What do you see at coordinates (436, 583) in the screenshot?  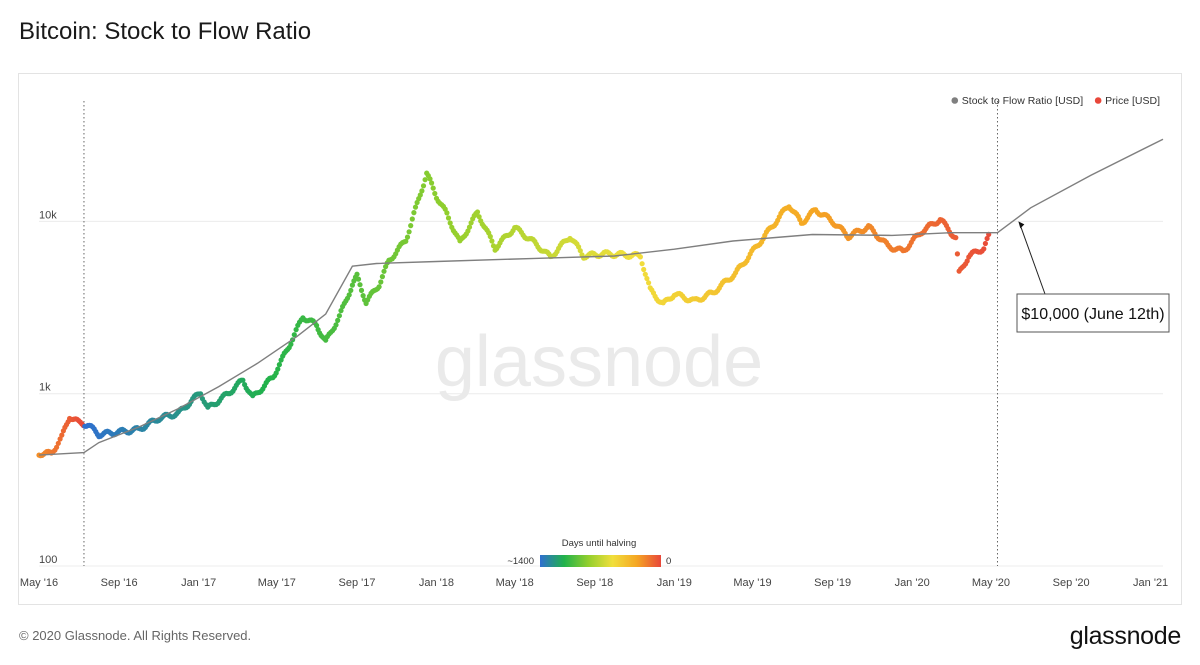 I see `x-tick-label: Jan '18` at bounding box center [436, 583].